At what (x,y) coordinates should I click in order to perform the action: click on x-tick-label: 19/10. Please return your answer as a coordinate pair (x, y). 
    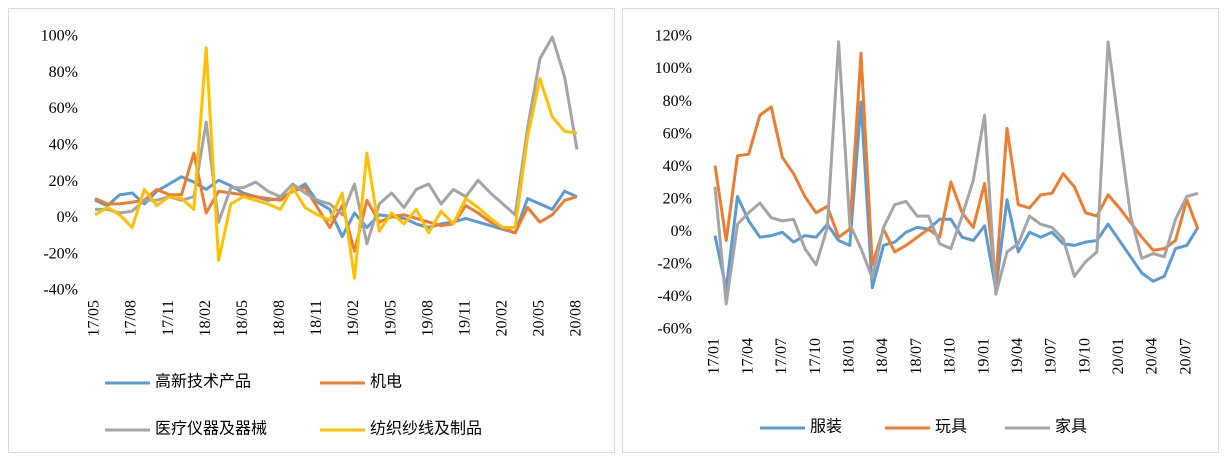
    Looking at the image, I should click on (1084, 356).